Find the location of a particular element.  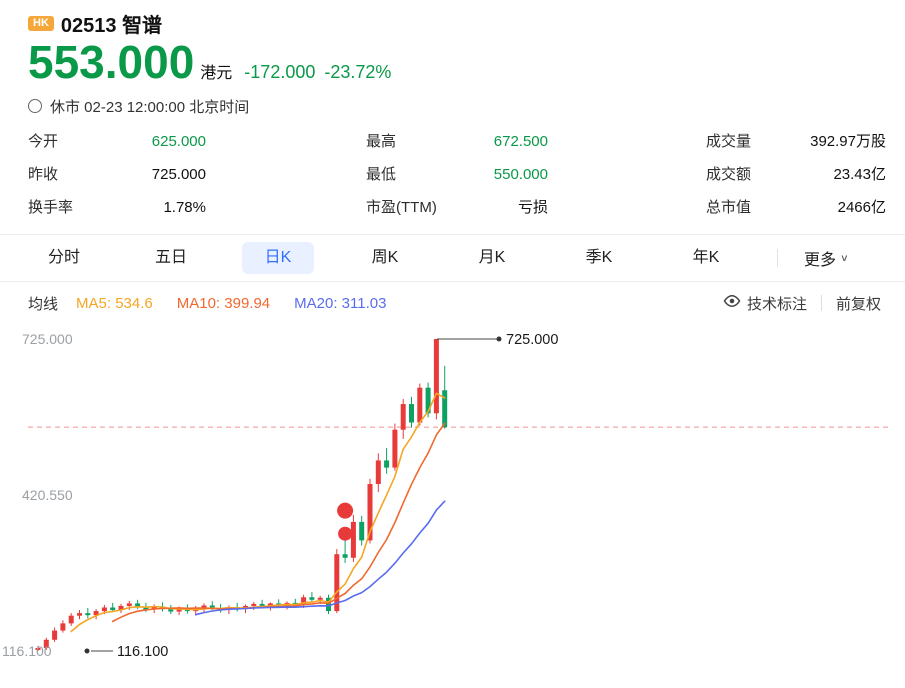

stat-open: 今开 625.000 is located at coordinates (117, 141).